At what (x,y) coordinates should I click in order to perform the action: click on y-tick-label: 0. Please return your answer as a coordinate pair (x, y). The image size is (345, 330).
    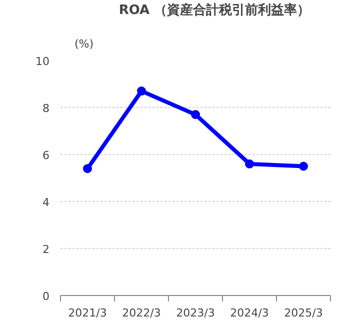
    Looking at the image, I should click on (46, 296).